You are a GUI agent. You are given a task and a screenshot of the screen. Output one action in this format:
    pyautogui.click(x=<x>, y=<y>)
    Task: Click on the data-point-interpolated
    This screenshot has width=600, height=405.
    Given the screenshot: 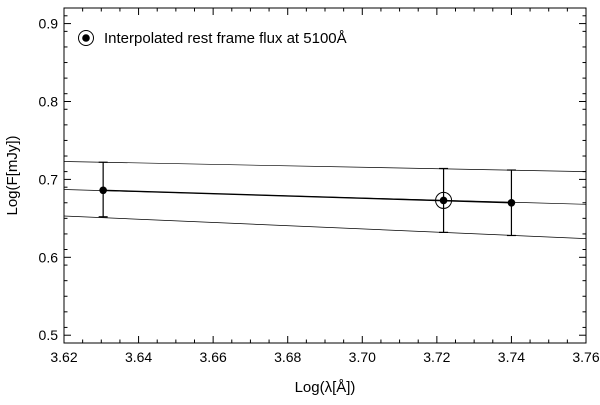 What is the action you would take?
    pyautogui.click(x=443, y=200)
    